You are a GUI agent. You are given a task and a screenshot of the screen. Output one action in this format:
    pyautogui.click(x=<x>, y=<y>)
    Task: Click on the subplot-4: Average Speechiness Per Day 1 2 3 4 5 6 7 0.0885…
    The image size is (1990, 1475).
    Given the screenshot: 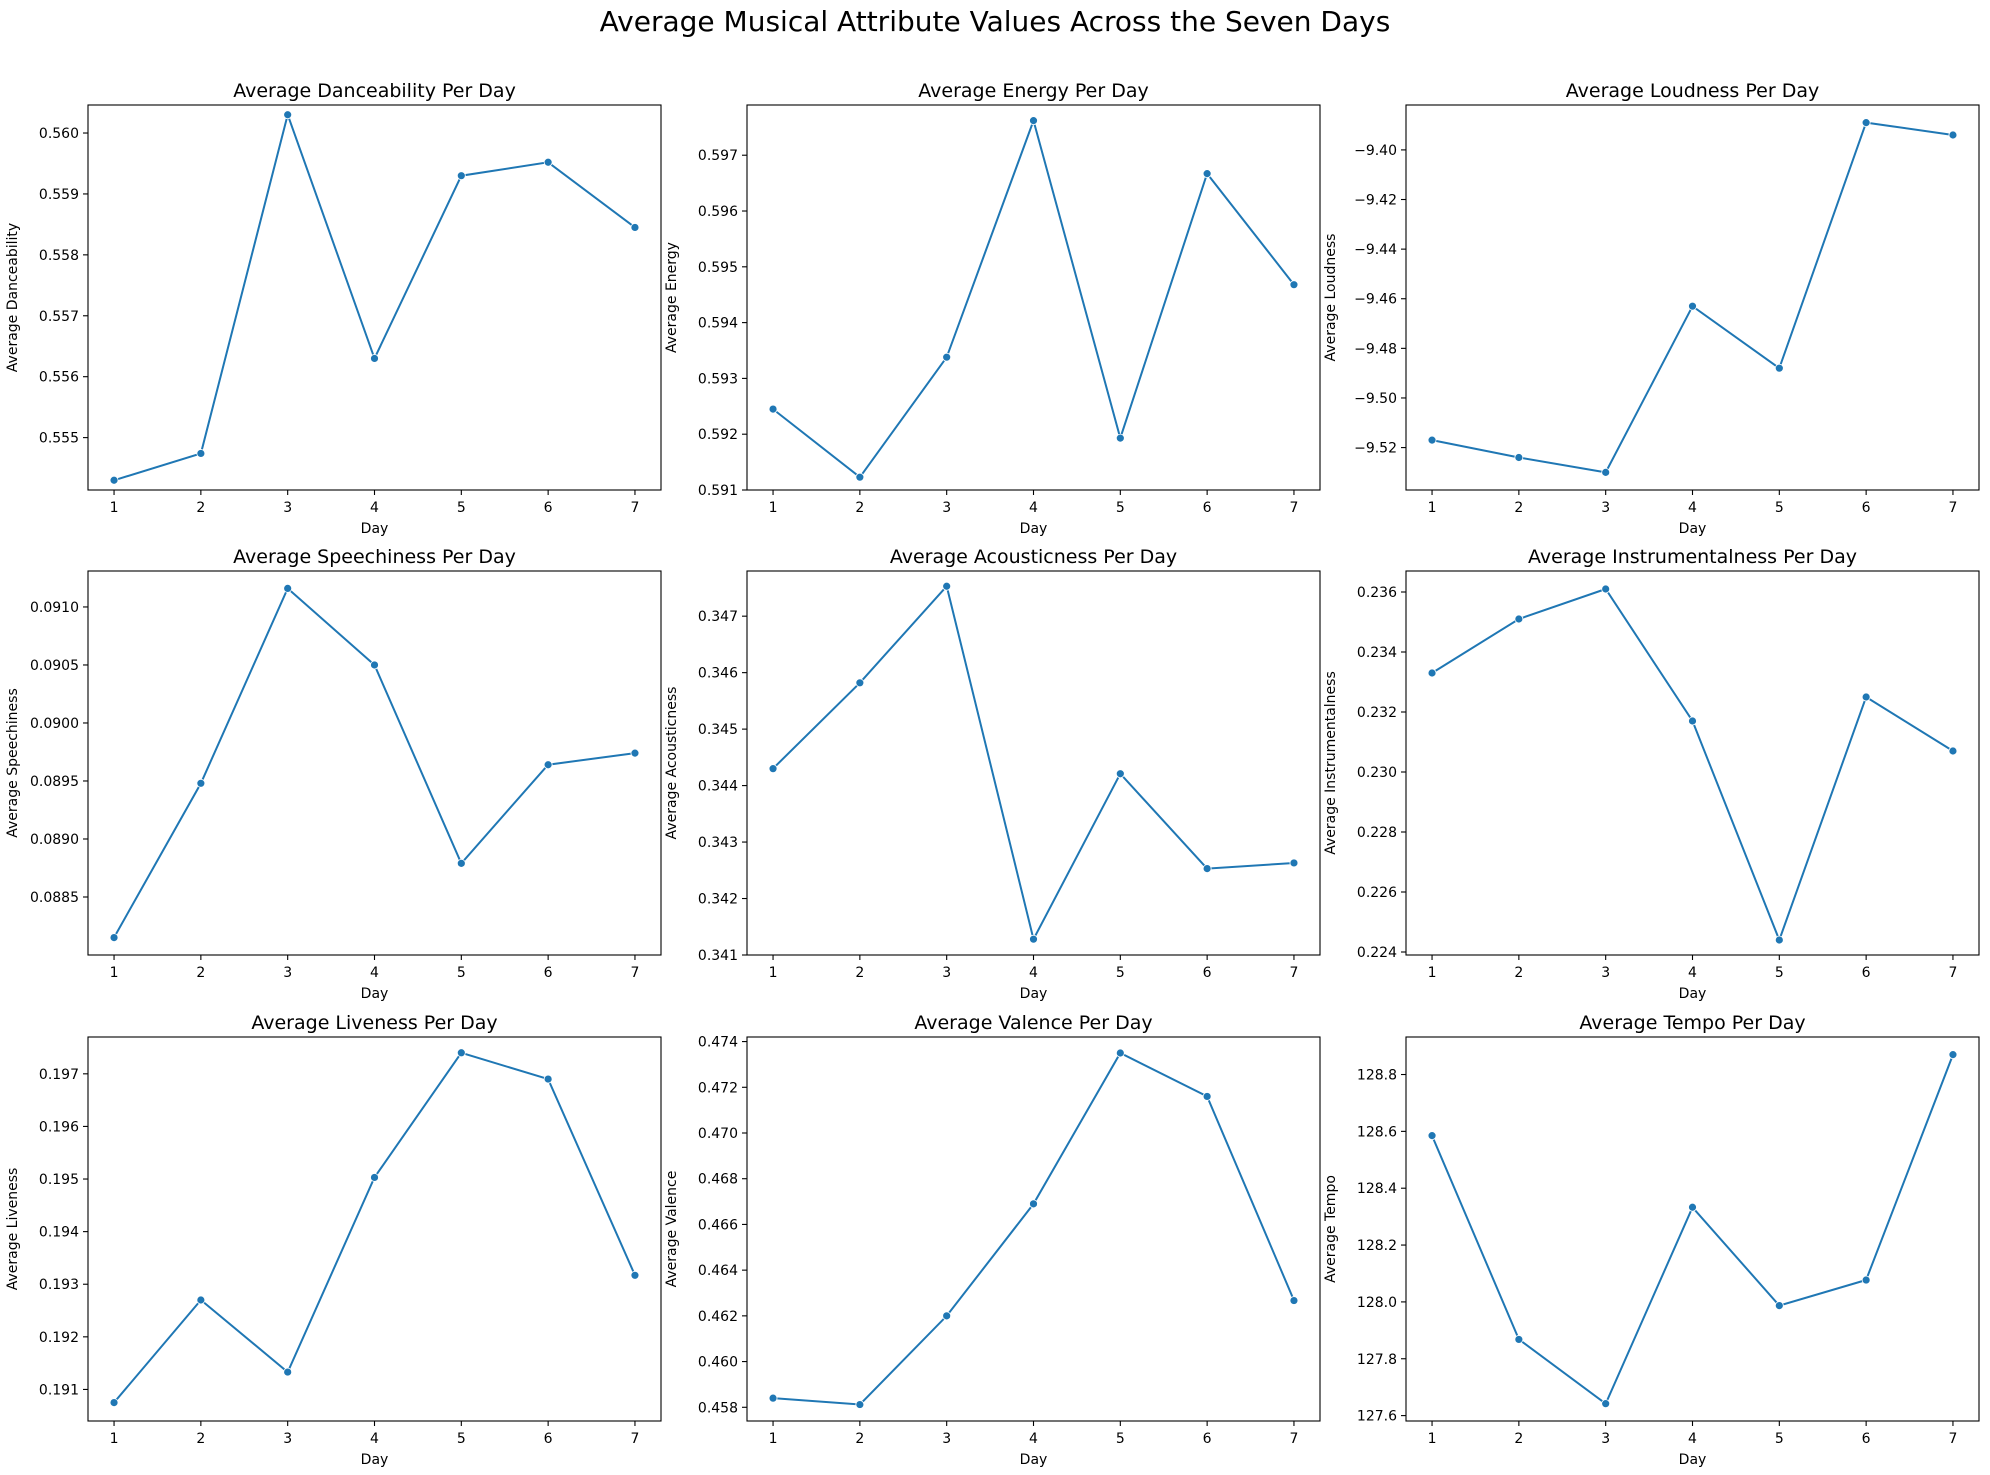 What is the action you would take?
    pyautogui.click(x=333, y=774)
    